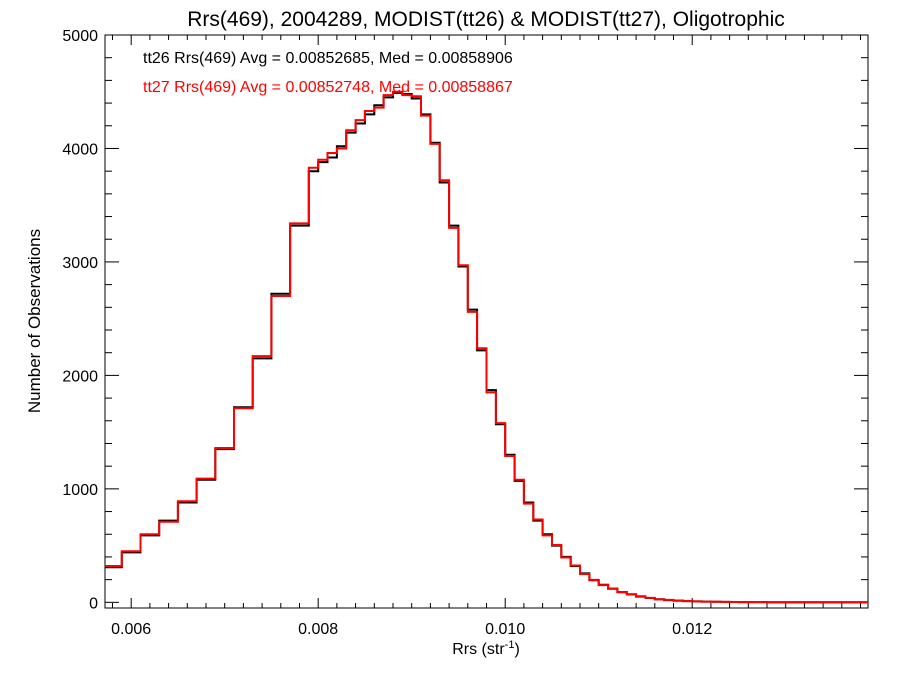  Describe the element at coordinates (34, 321) in the screenshot. I see `y-axis-label: Number of Observations` at that location.